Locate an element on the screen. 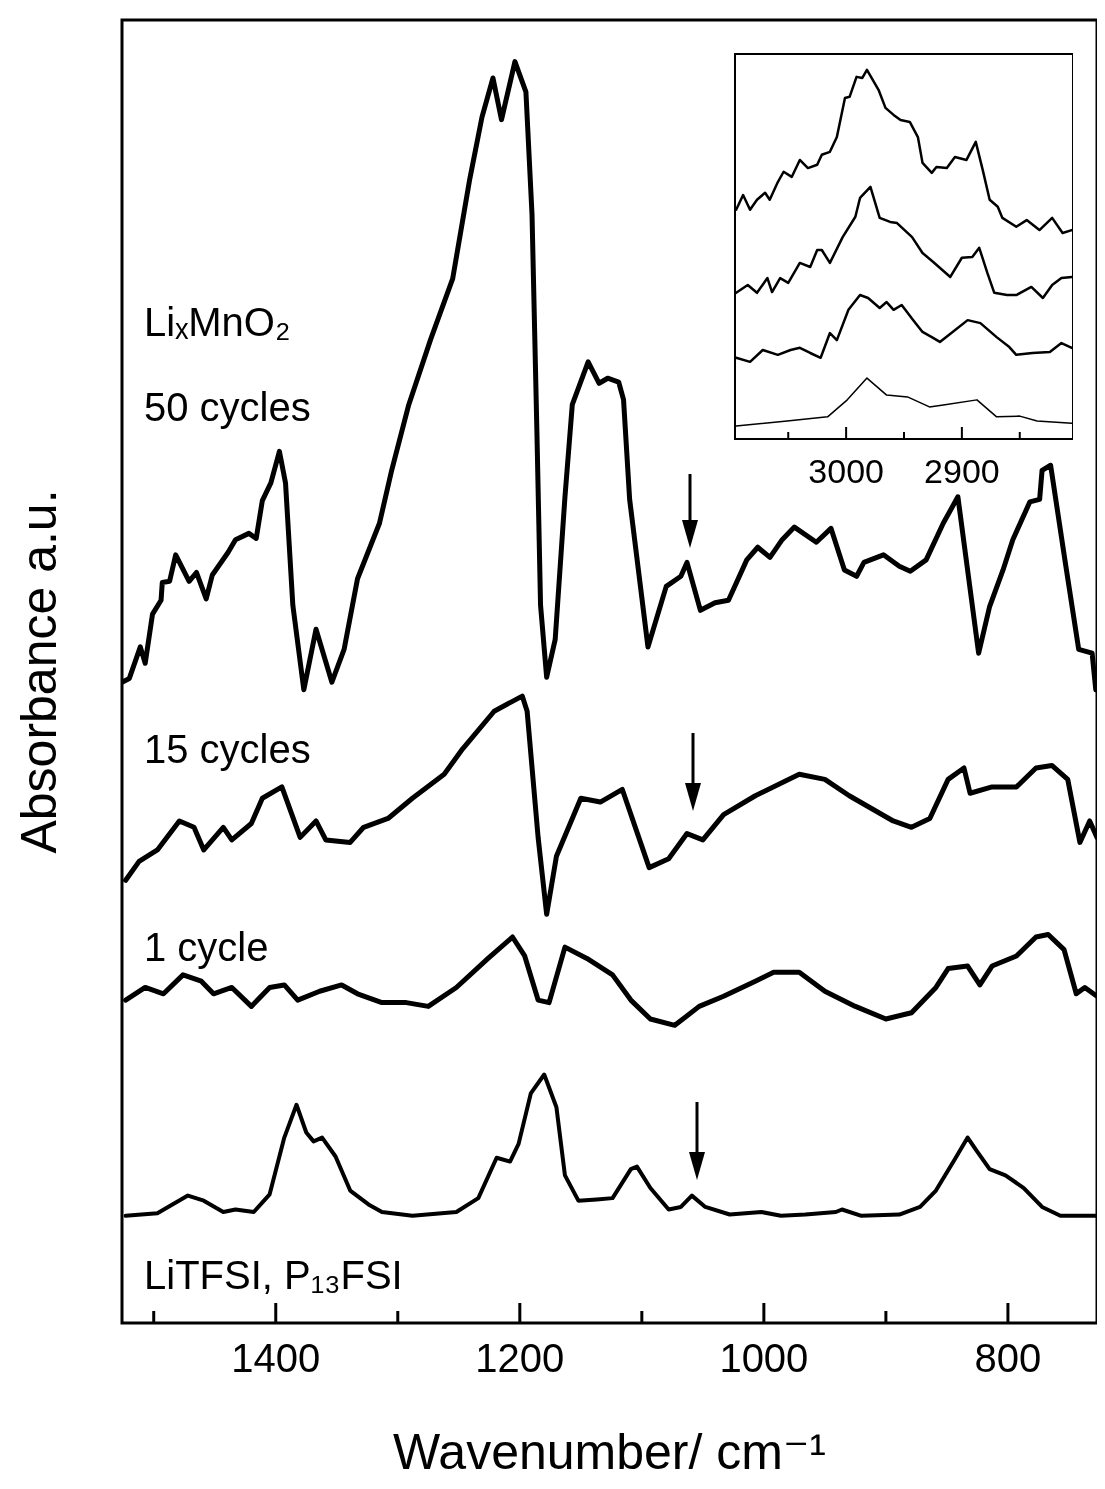 This screenshot has height=1489, width=1105. x-tick-label: 1000 is located at coordinates (764, 1358).